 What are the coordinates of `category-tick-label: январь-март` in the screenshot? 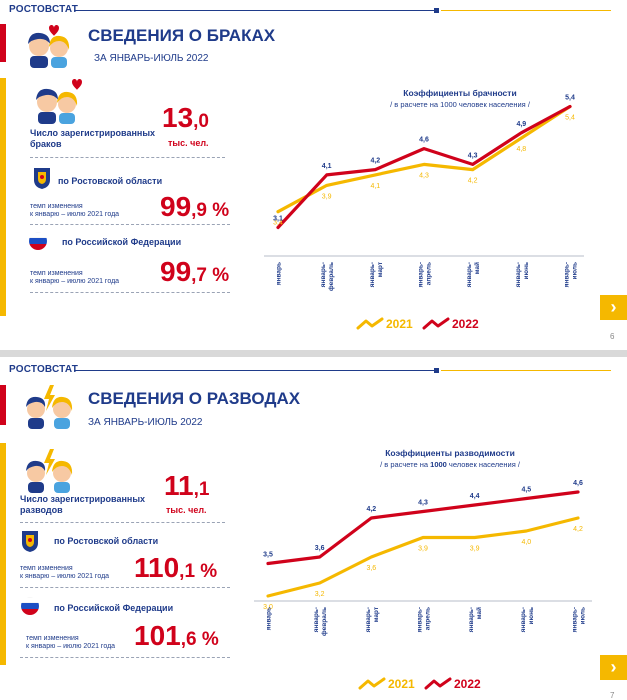 It's located at (372, 619).